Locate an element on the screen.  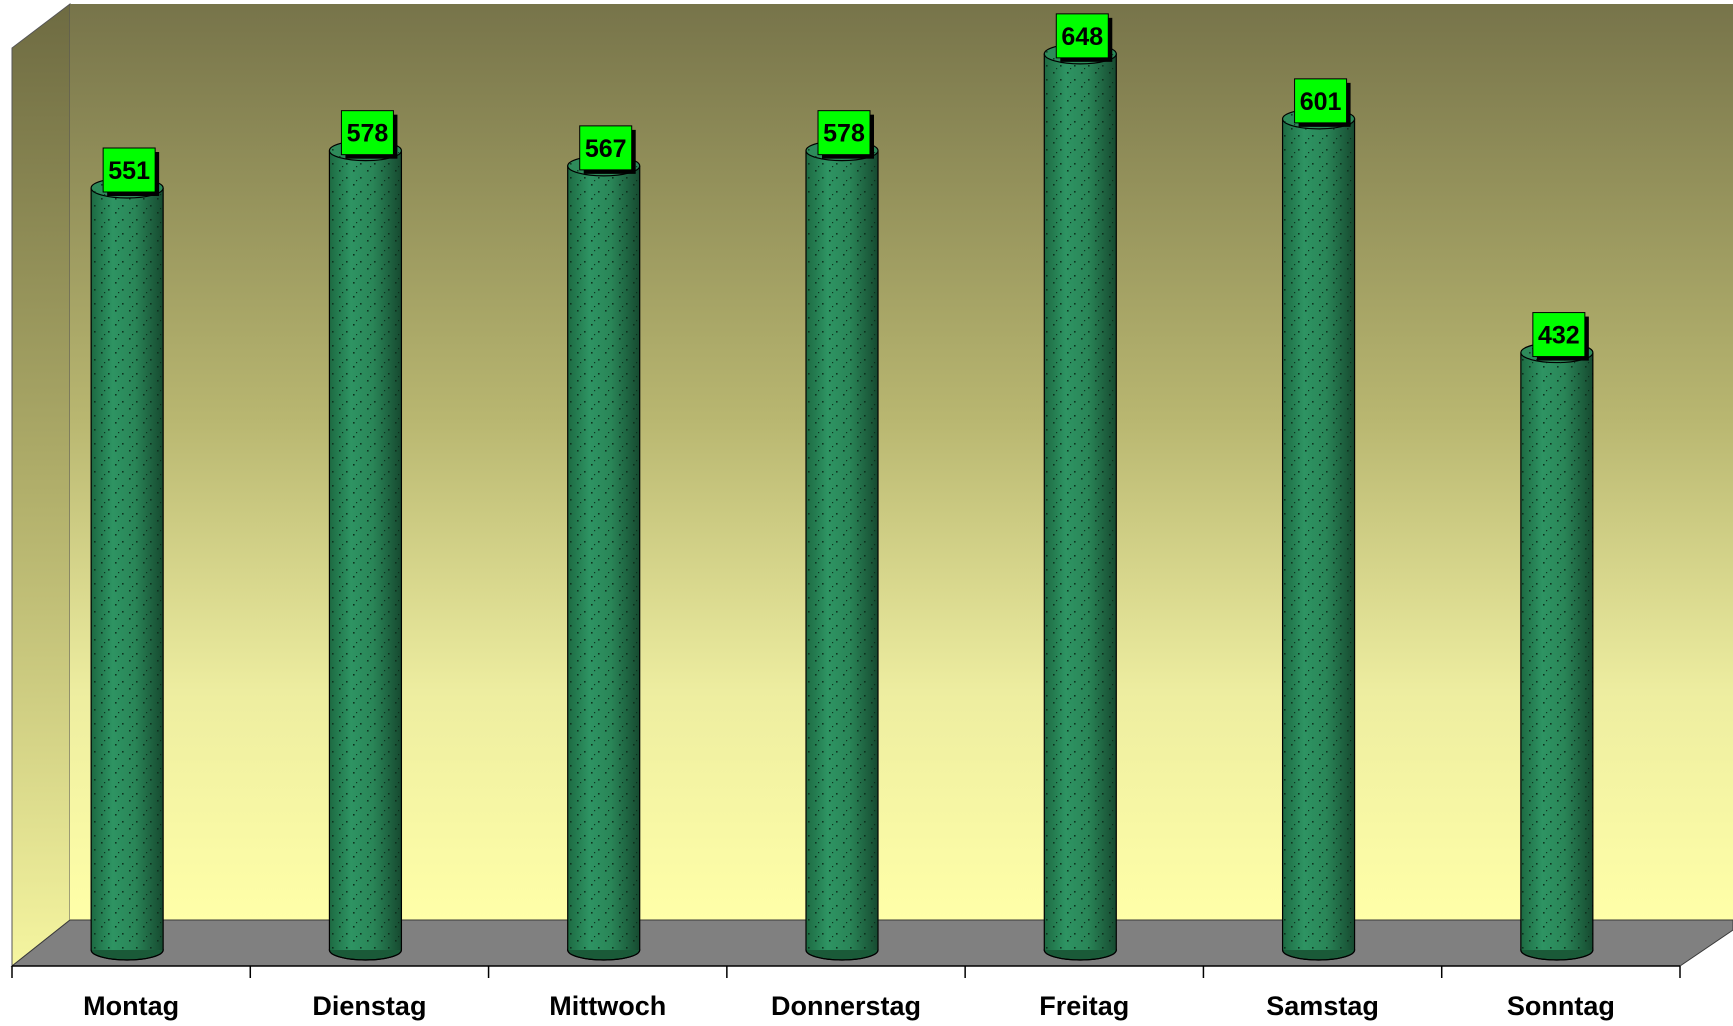
x-tick-label: Montag is located at coordinates (131, 1006).